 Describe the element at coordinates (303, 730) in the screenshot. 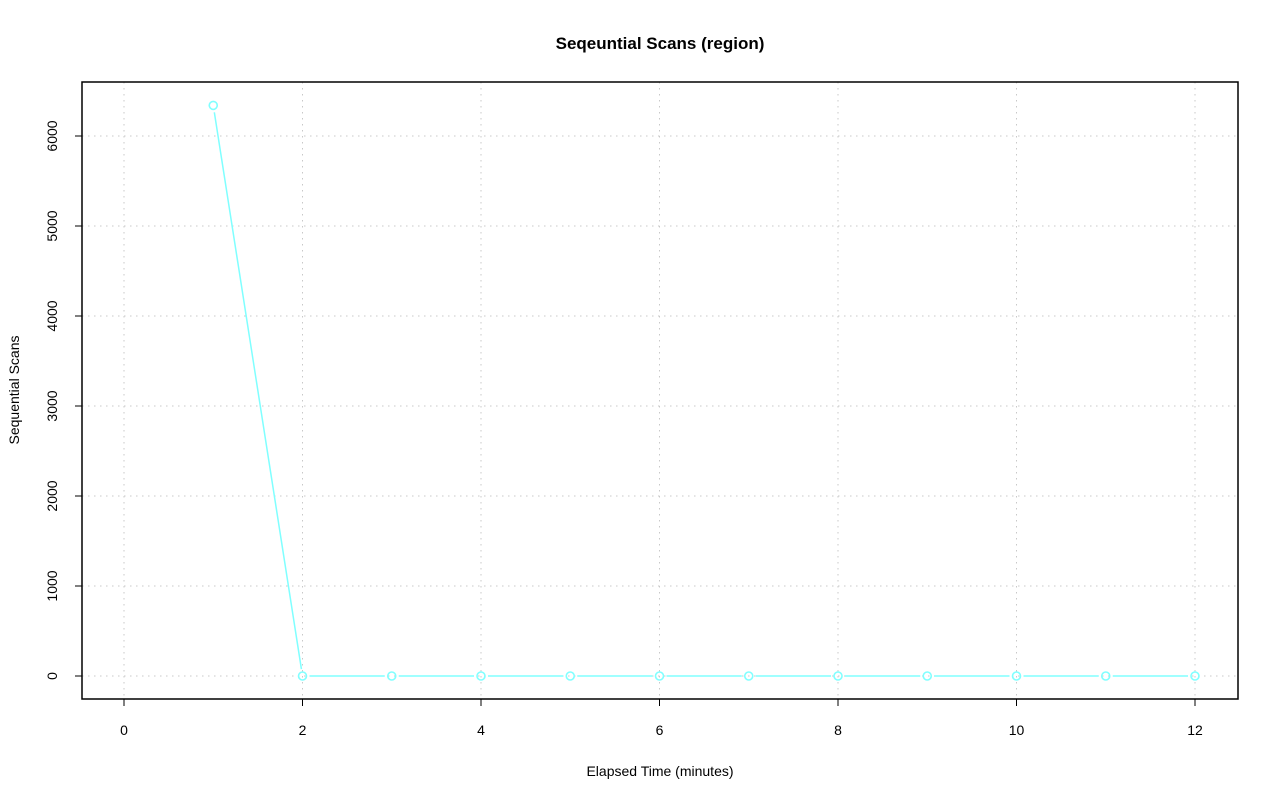

I see `x-tick-label: 2` at that location.